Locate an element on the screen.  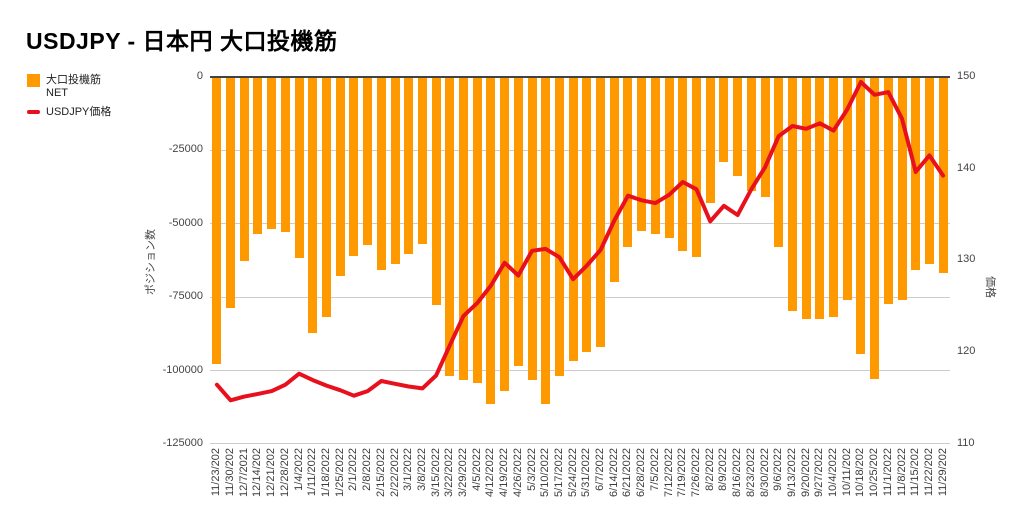
x-axis-tick-label: 11/22/202 is located at coordinates (928, 472).